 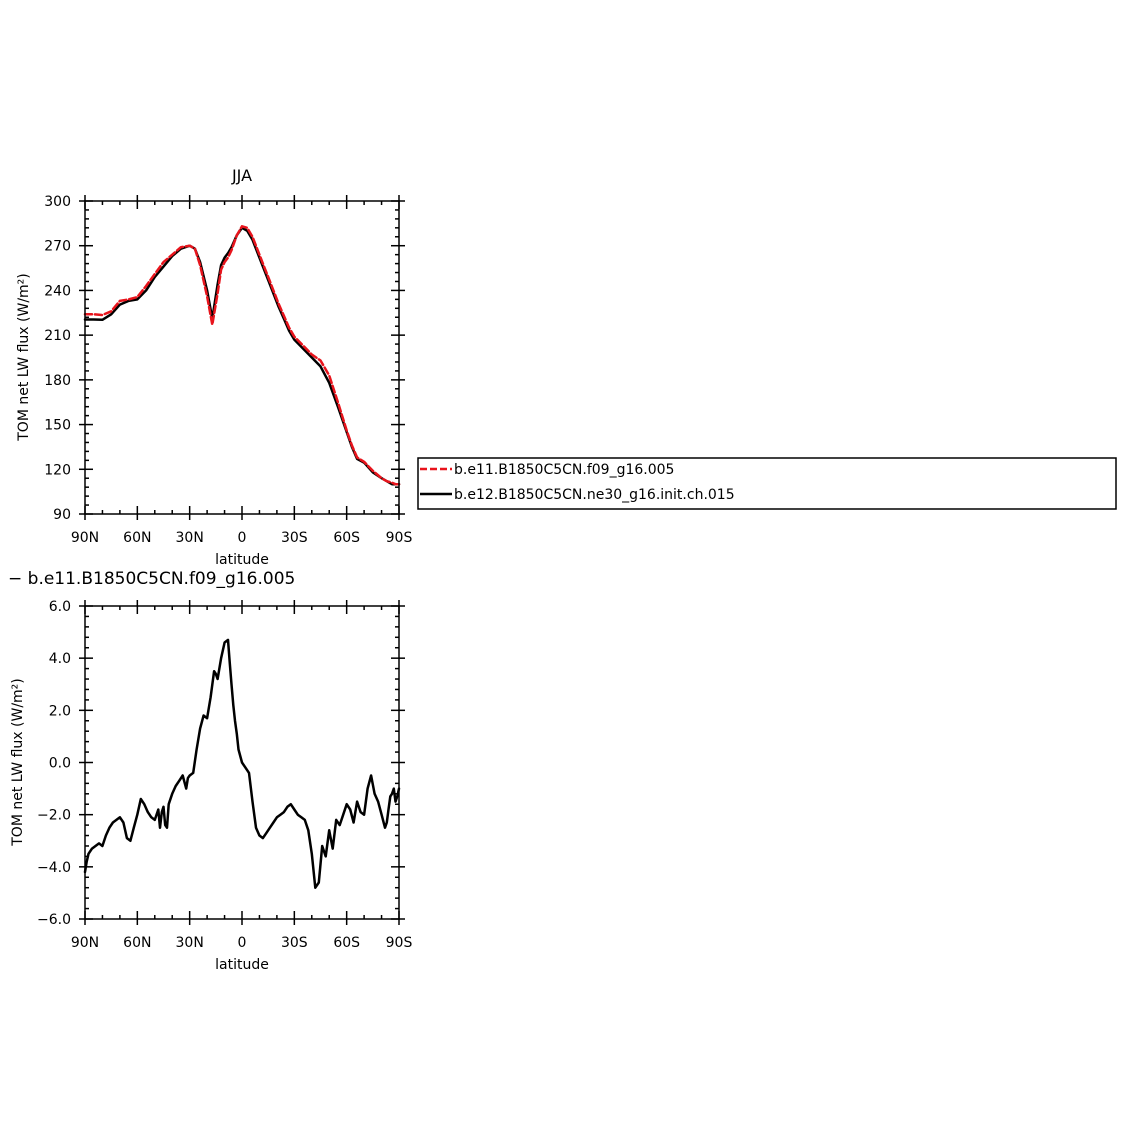 I want to click on legend-entry-2: b.e12.B1850C5CN.ne30_g16.init.ch.015, so click(x=594, y=495).